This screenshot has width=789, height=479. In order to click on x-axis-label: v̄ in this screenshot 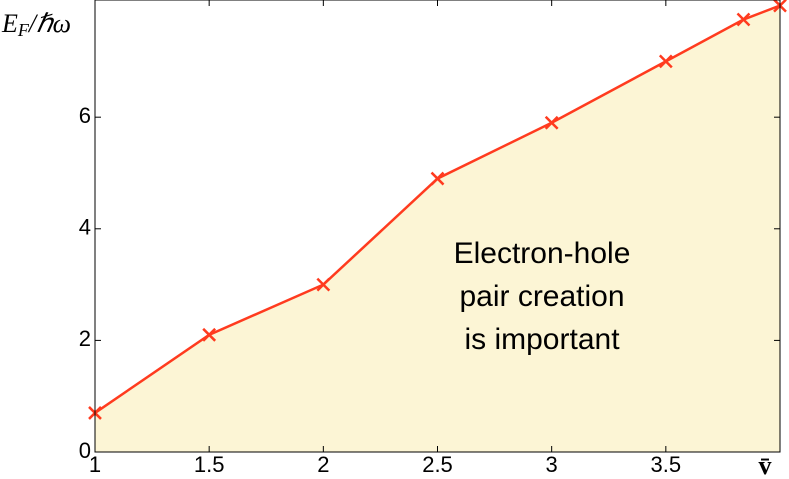, I will do `click(765, 465)`.